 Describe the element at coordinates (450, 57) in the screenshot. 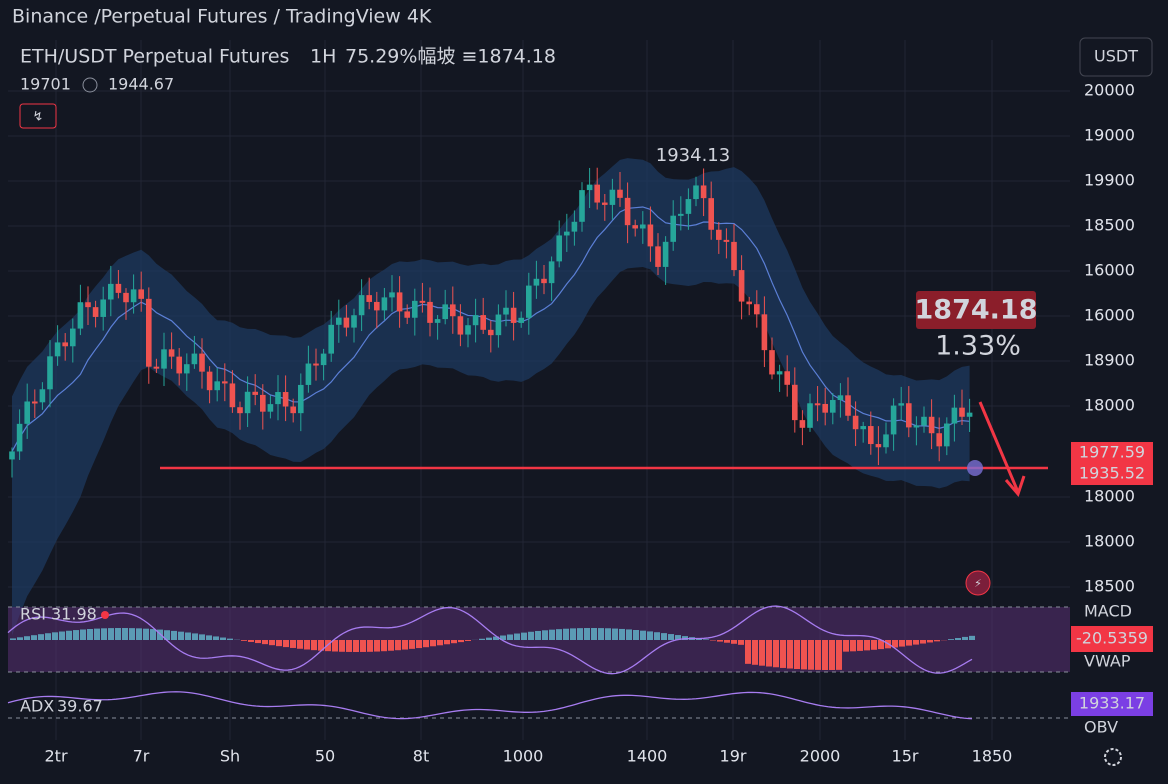

I see `change: 75.29%幅坡 ≡1874.18` at that location.